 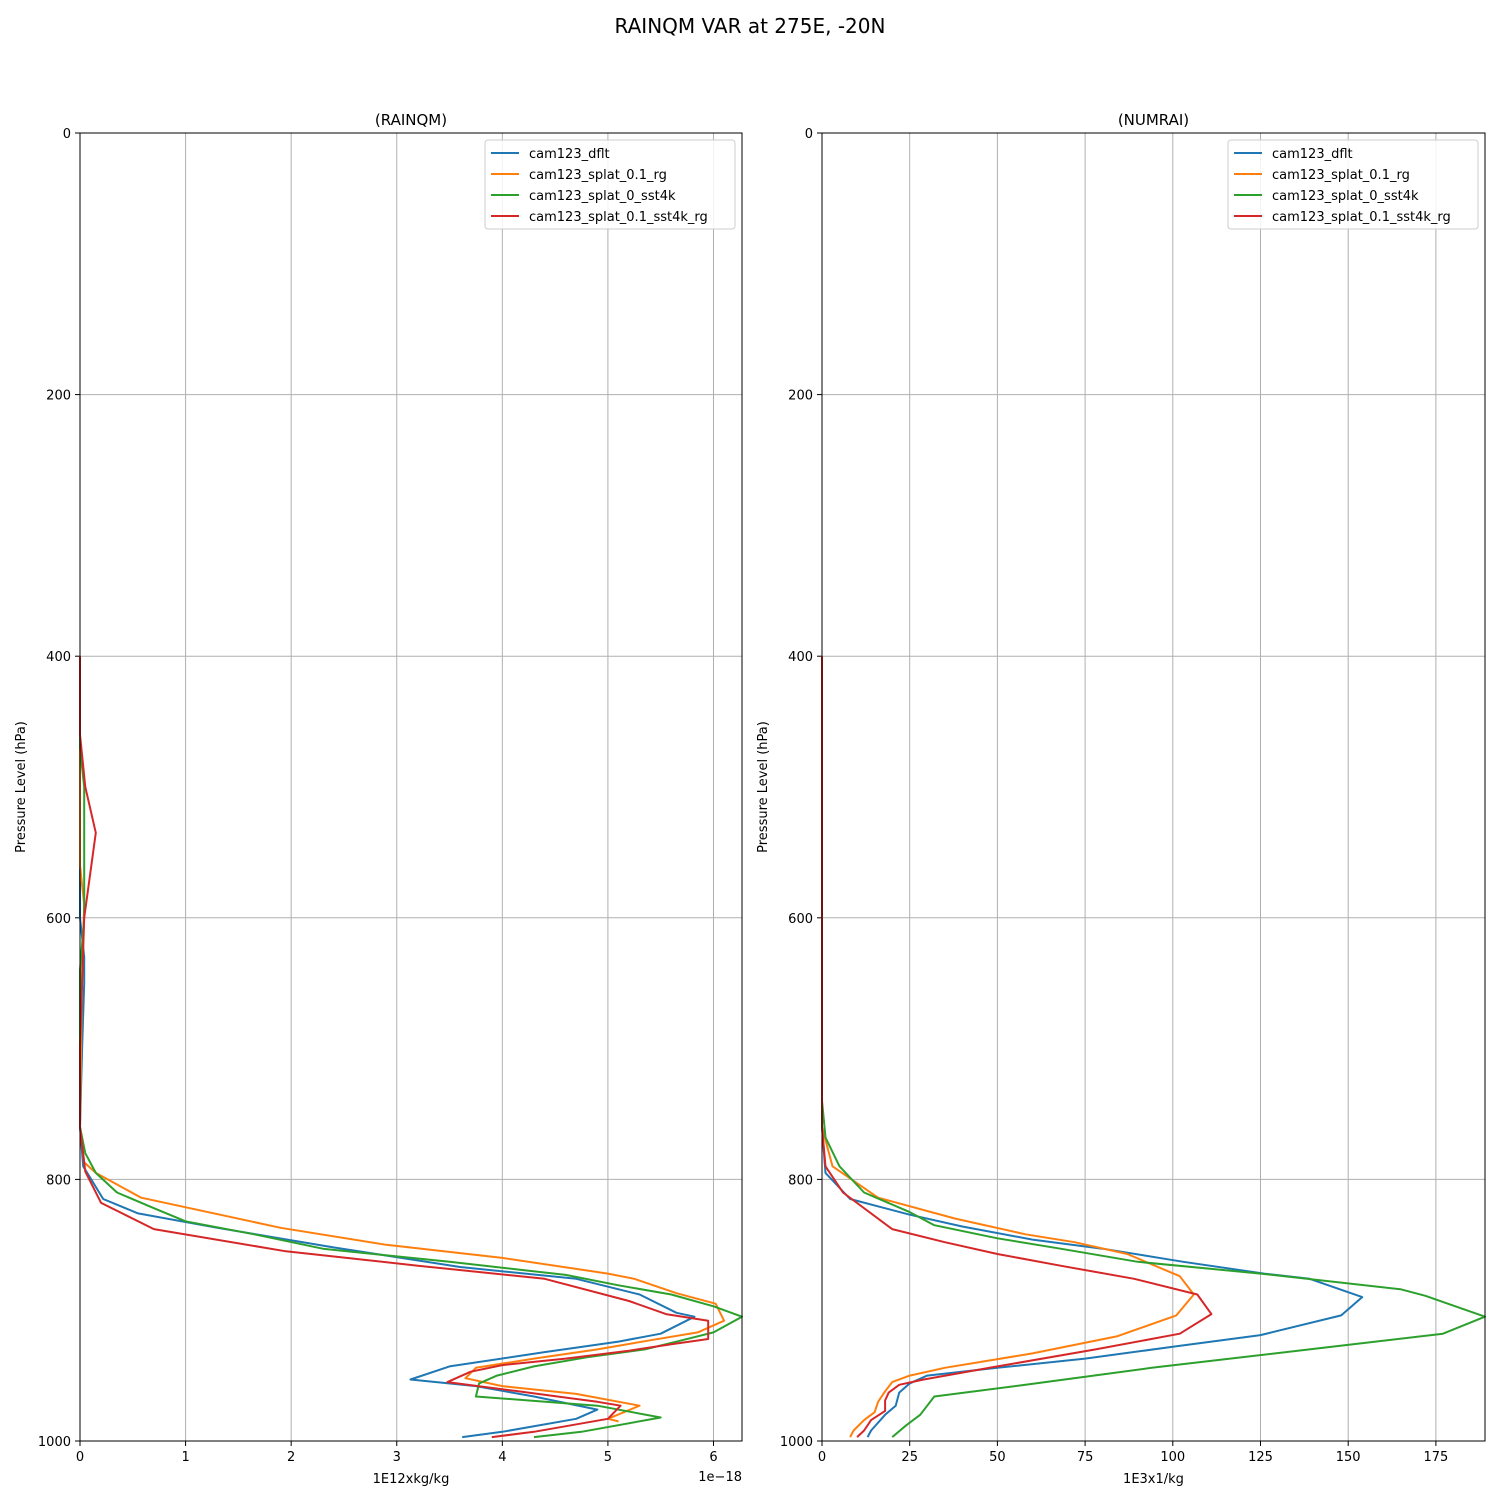 I want to click on x-axis-label: 1E3x1/kg, so click(x=1153, y=1479).